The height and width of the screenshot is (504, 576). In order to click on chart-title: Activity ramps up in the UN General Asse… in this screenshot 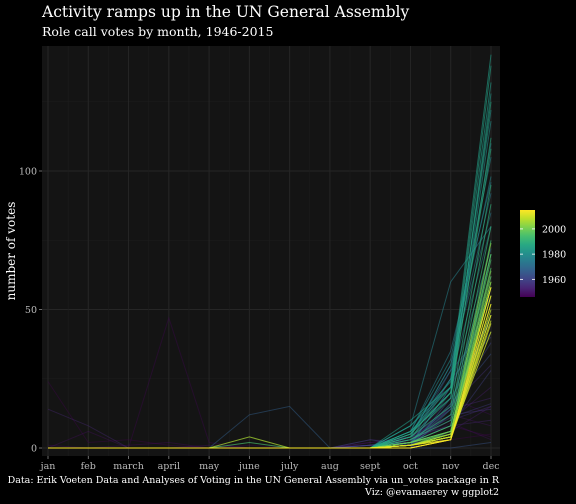, I will do `click(226, 12)`.